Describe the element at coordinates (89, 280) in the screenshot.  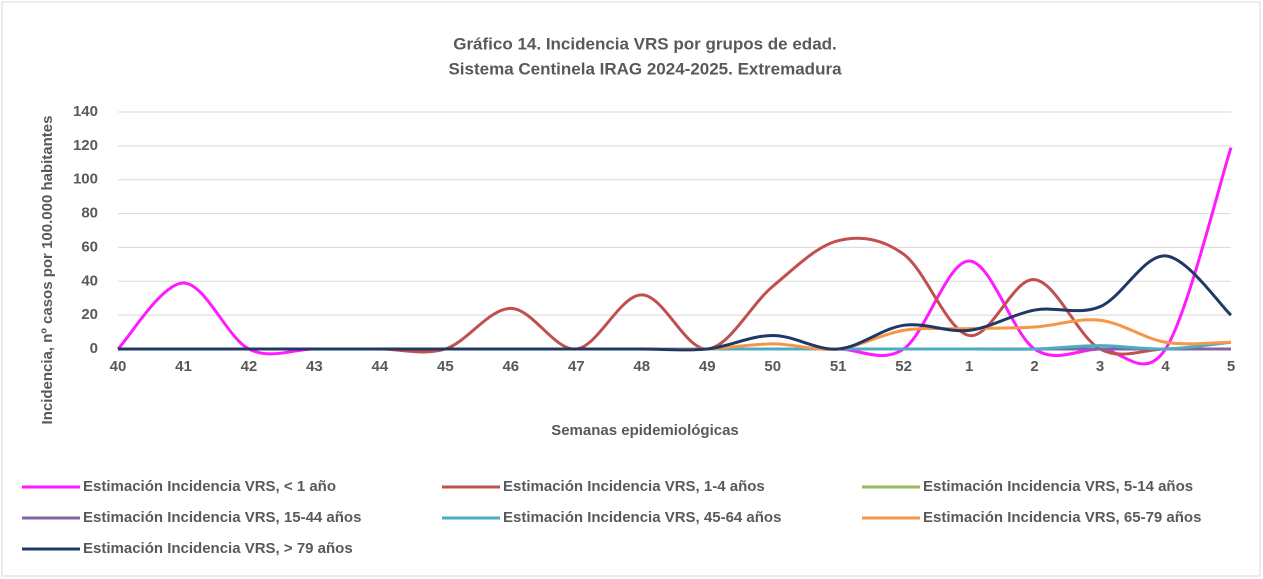
I see `y-tick-label: 40` at that location.